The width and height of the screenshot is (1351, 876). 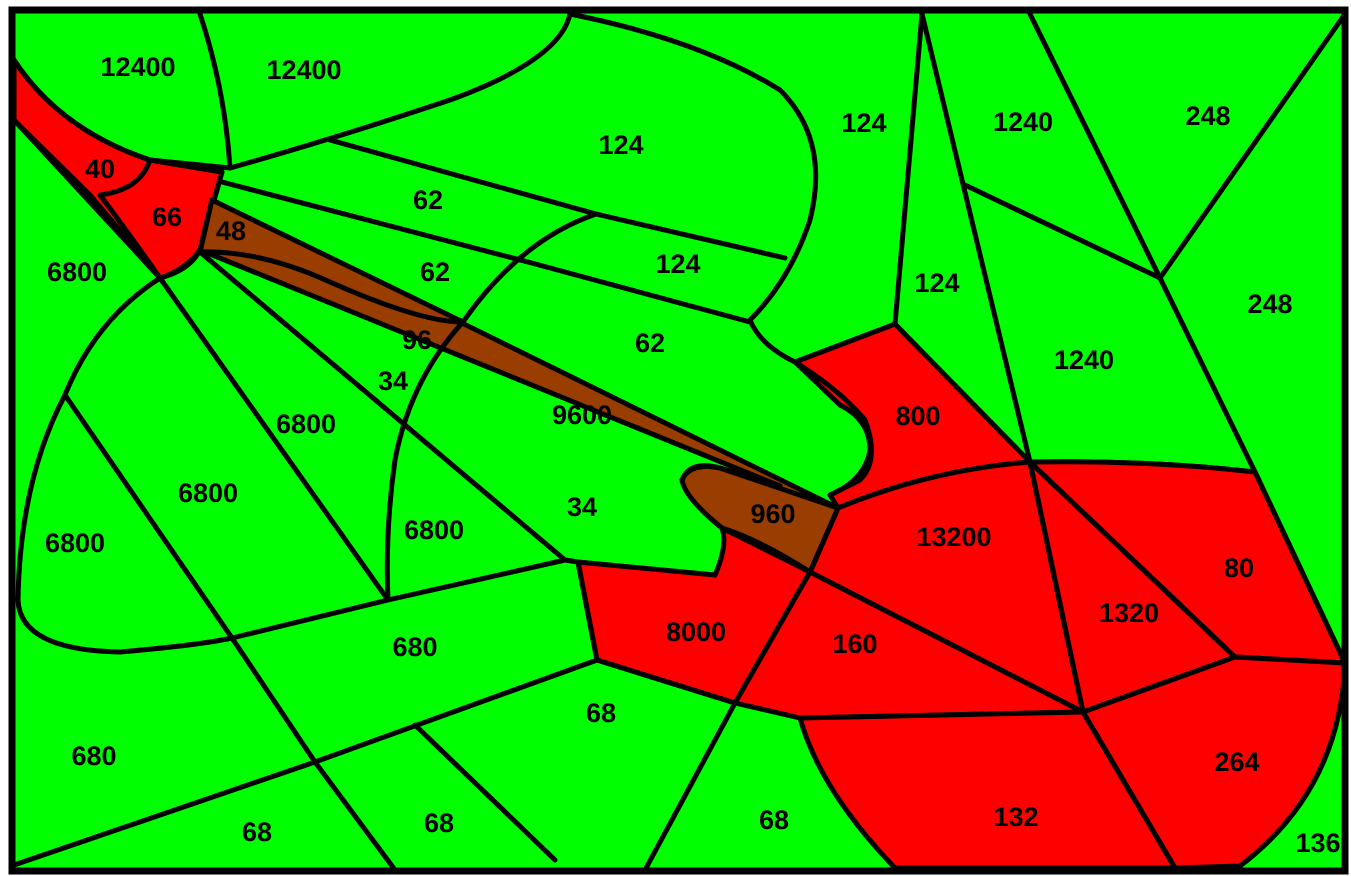 I want to click on region-label: 80, so click(x=1239, y=568).